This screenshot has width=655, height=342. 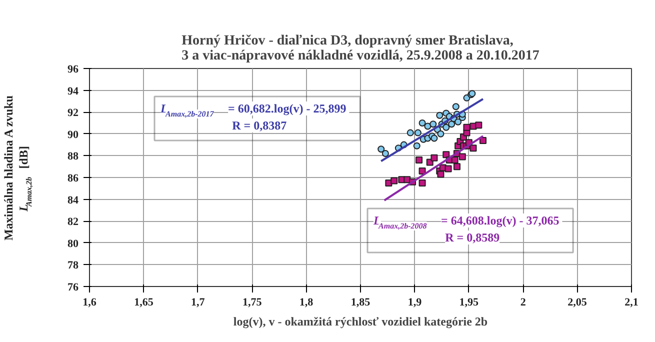 What do you see at coordinates (469, 302) in the screenshot?
I see `x-tick-label: 1,95` at bounding box center [469, 302].